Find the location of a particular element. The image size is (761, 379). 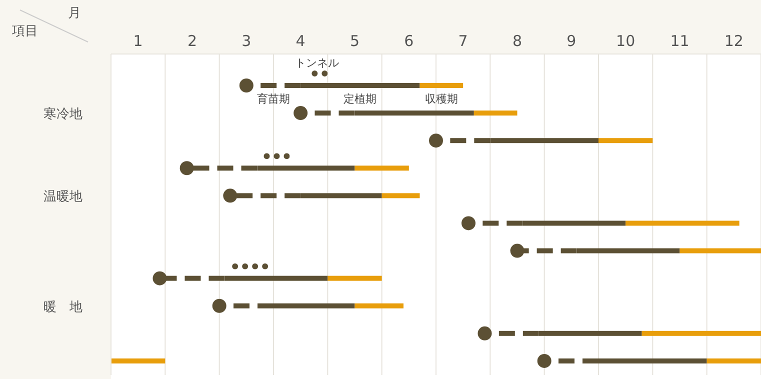

x-tick-label: 6 is located at coordinates (409, 41).